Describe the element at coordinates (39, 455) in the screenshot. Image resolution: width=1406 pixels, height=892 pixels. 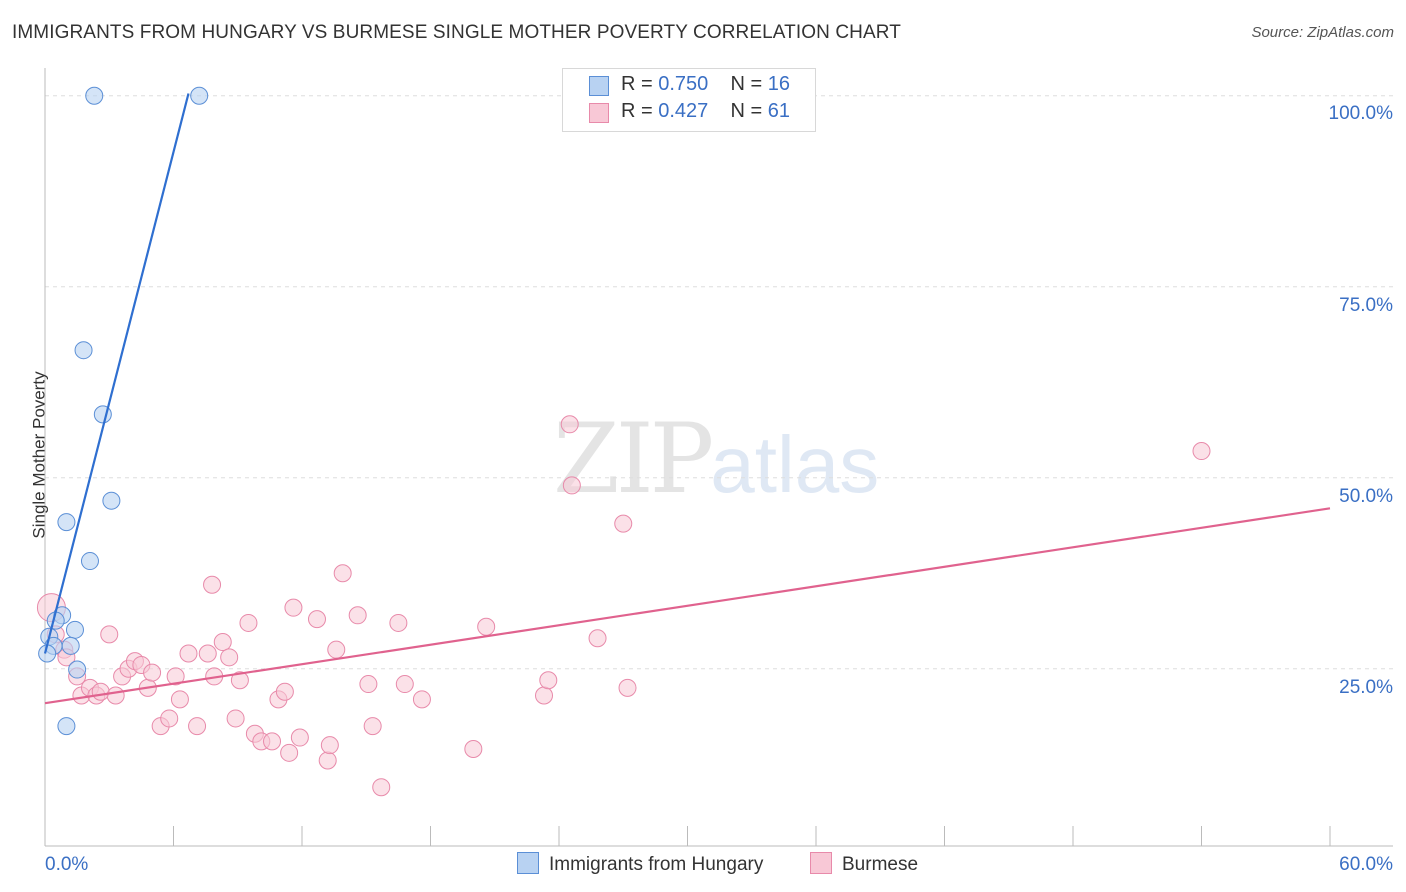
I see `y-axis-label: Single Mother Poverty` at that location.